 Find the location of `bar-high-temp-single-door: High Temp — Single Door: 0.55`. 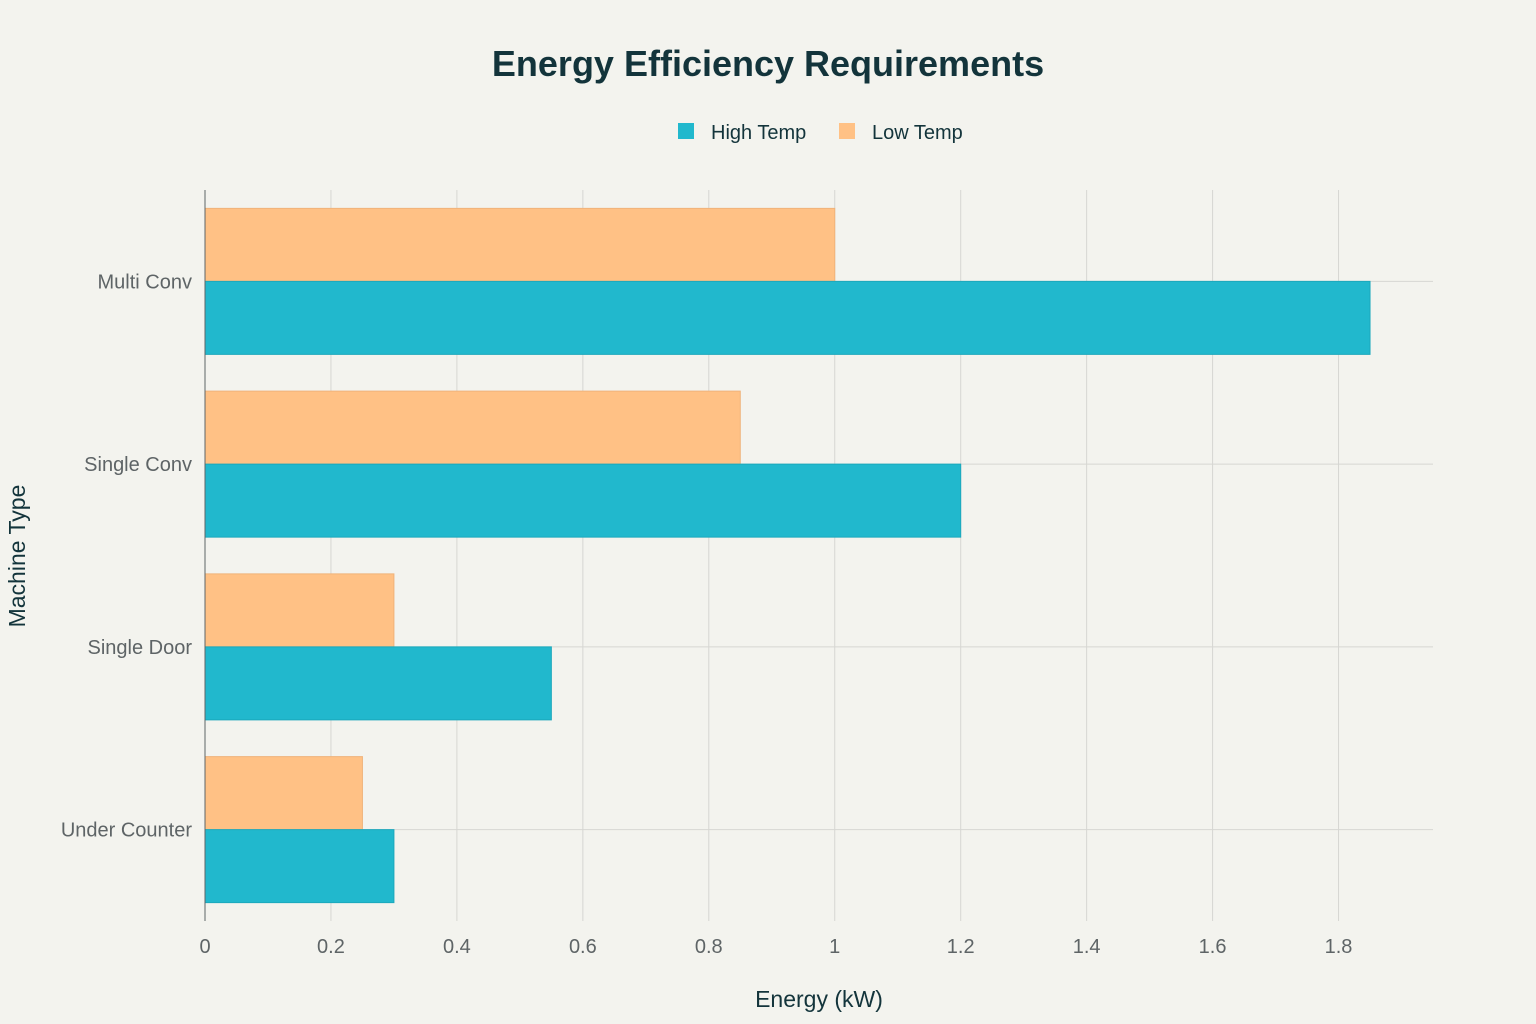

bar-high-temp-single-door: High Temp — Single Door: 0.55 is located at coordinates (378, 683).